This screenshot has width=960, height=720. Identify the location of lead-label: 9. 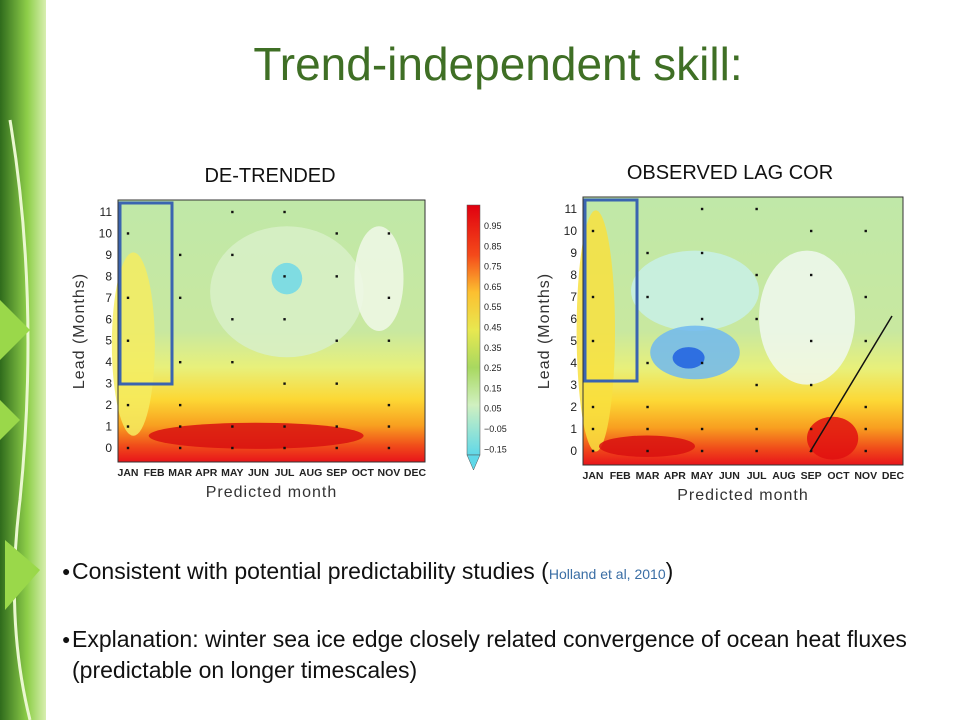
(108, 255).